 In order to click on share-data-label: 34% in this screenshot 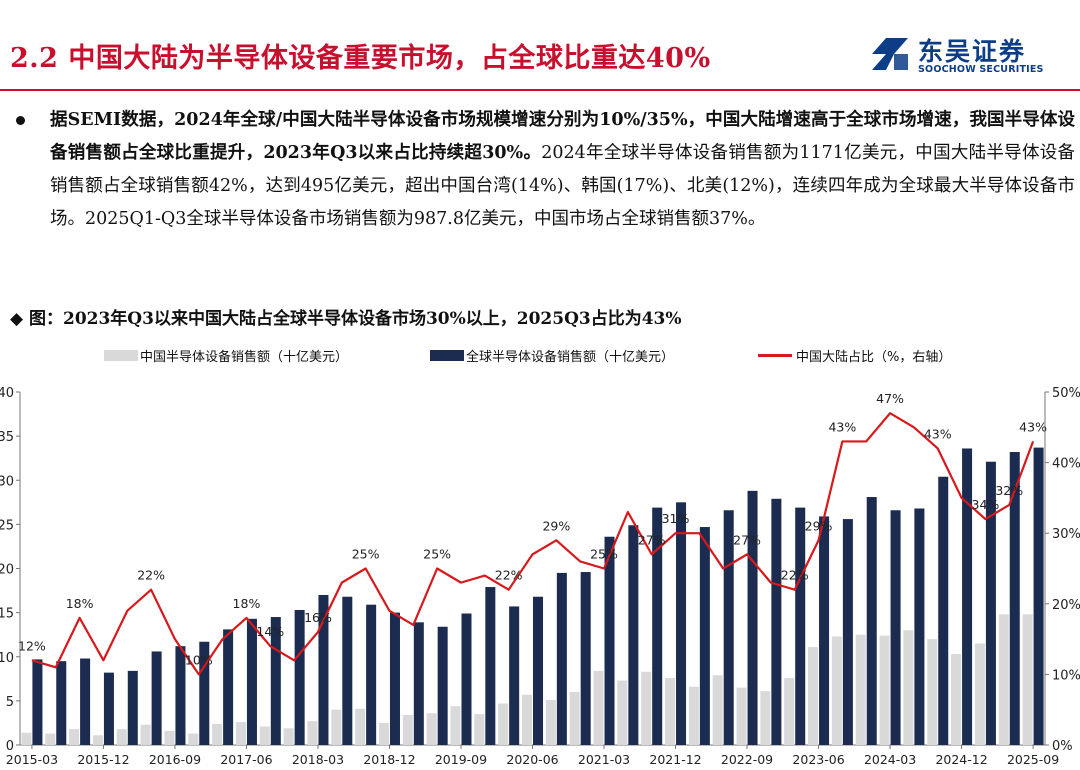, I will do `click(986, 504)`.